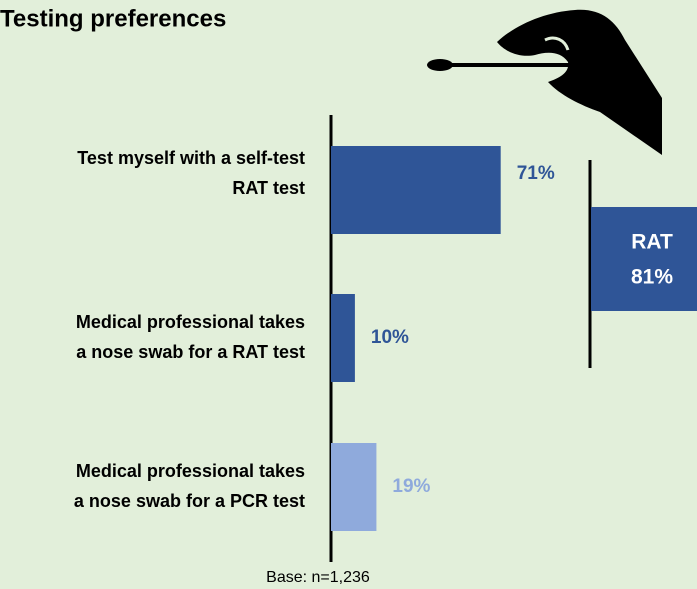 Image resolution: width=697 pixels, height=589 pixels. Describe the element at coordinates (113, 18) in the screenshot. I see `chart-title: Testing preferences` at that location.